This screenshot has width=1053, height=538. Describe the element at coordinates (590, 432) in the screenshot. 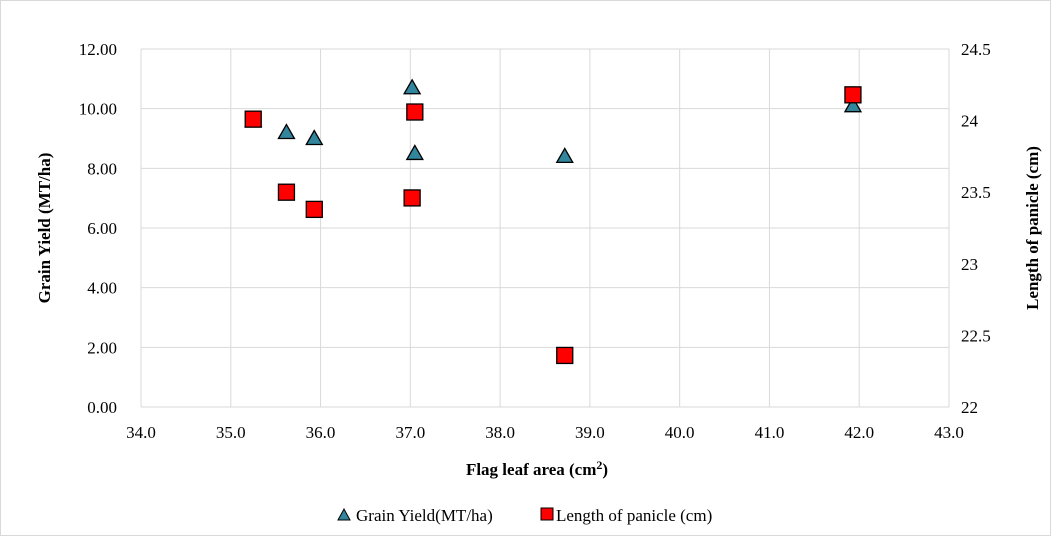

I see `x-tick-label: 39.0` at that location.